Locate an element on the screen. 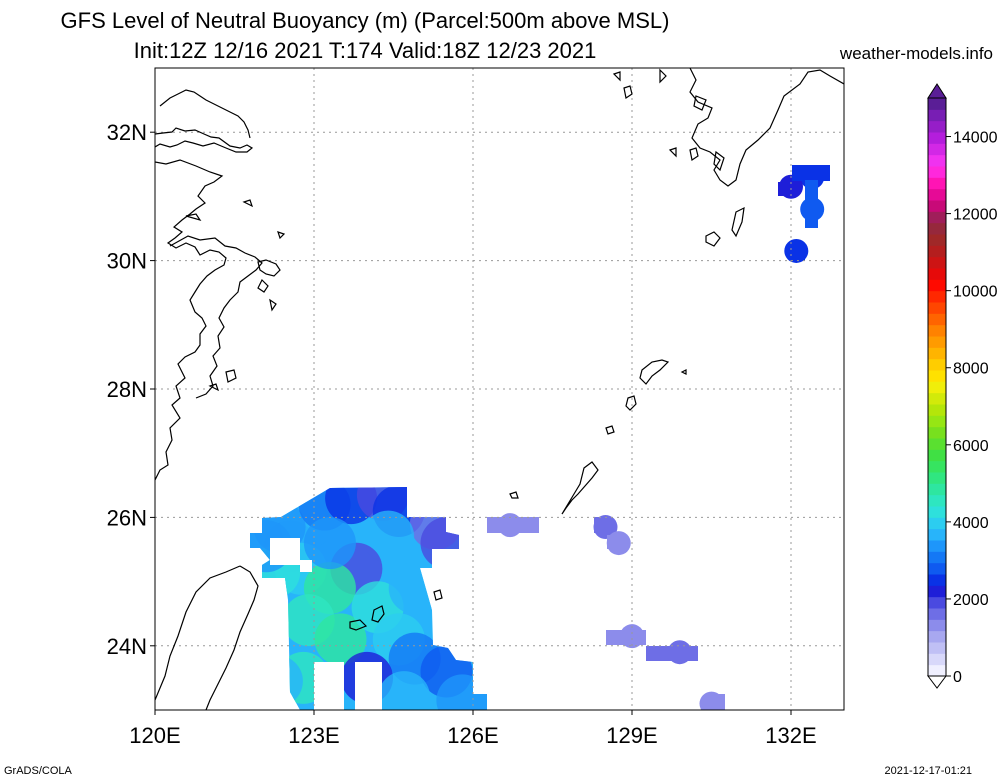  colorbar-label-4000: 4000 is located at coordinates (971, 523).